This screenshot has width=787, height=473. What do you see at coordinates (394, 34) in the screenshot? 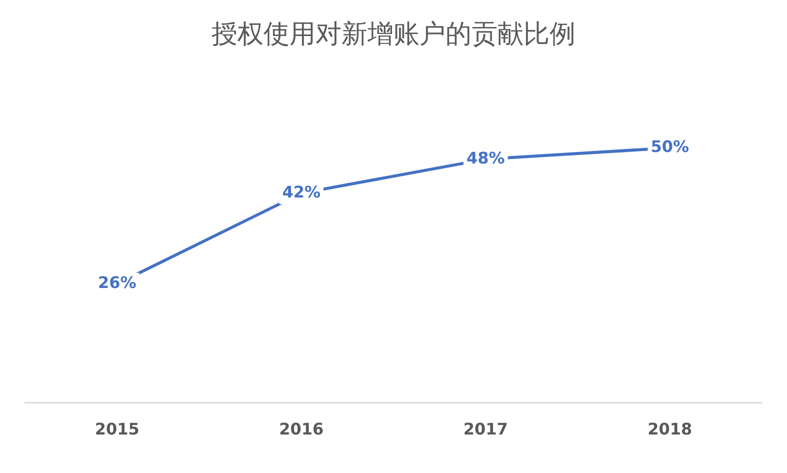
I see `chart-title: 授权使用对新增账户的贡献比例` at bounding box center [394, 34].